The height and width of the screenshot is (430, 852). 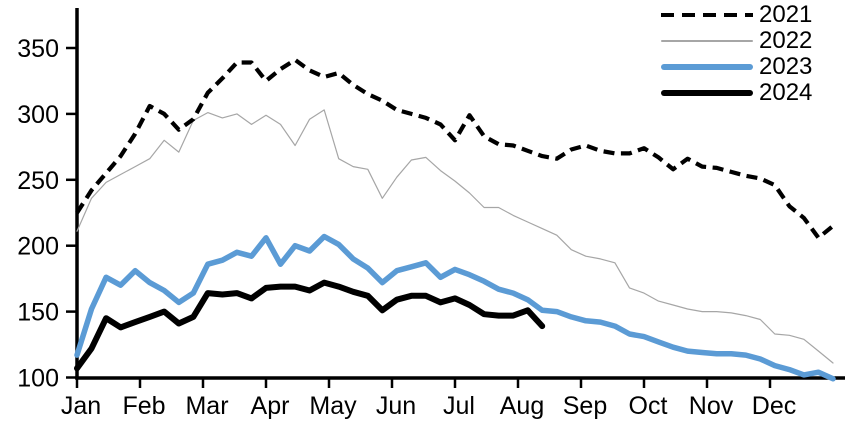 What do you see at coordinates (711, 406) in the screenshot?
I see `x-tick-label-nov: Nov` at bounding box center [711, 406].